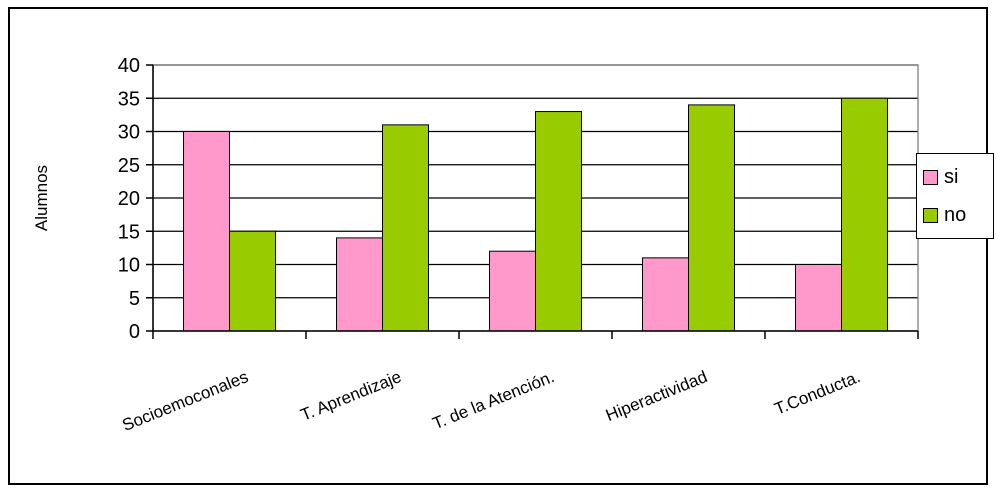 This screenshot has height=494, width=996. Describe the element at coordinates (129, 66) in the screenshot. I see `y-tick-label: 40` at that location.